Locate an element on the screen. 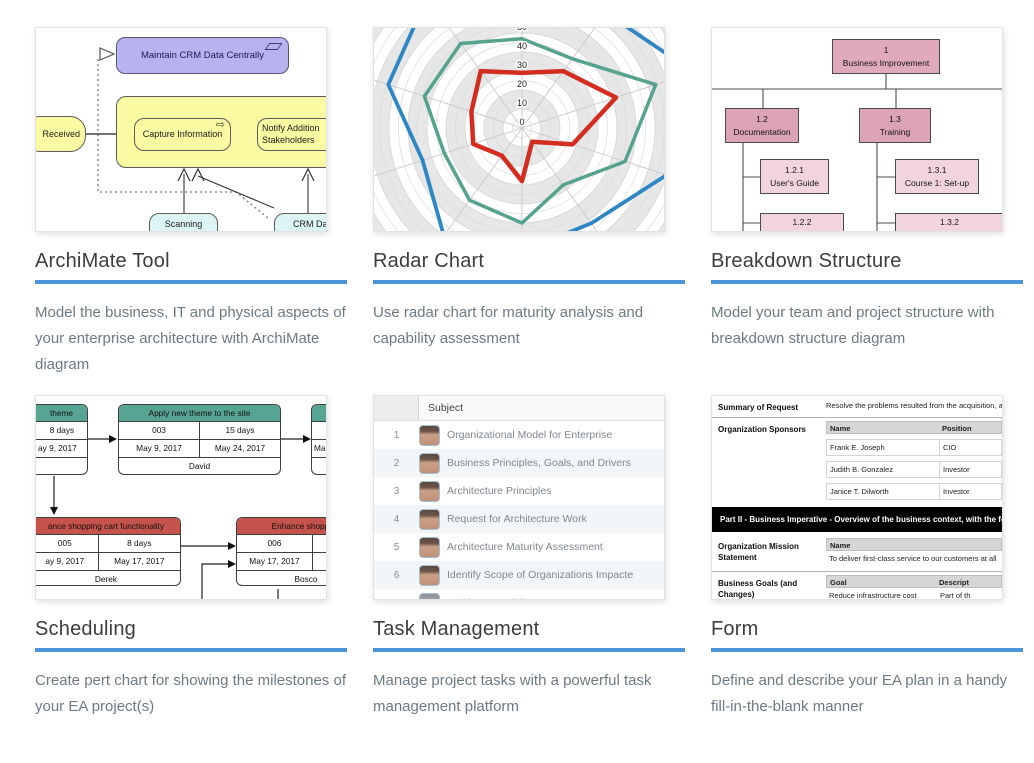  goal-row: Reduce infrastructure cost Part of th is located at coordinates (900, 595).